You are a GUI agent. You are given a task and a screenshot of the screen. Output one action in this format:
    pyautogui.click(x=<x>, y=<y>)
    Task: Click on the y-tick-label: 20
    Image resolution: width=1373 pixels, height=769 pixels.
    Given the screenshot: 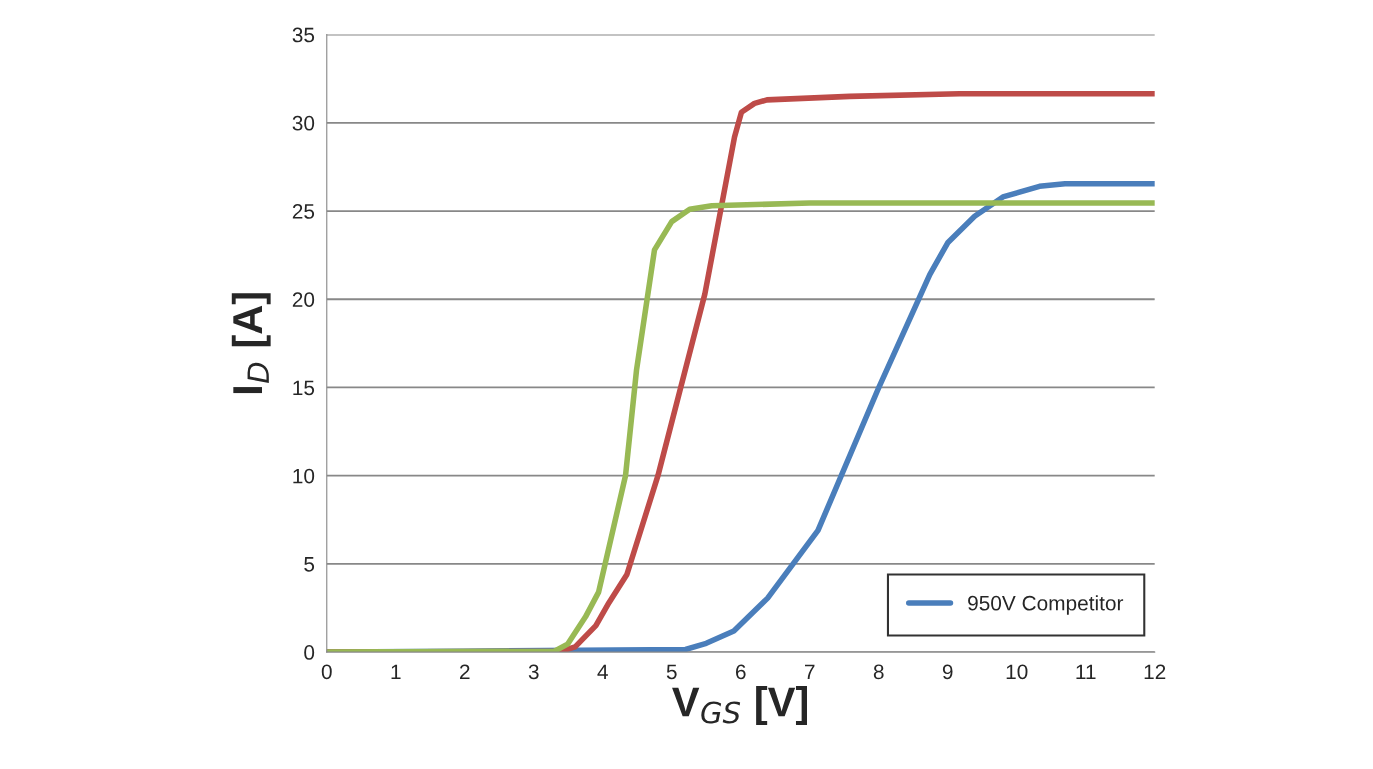 What is the action you would take?
    pyautogui.click(x=303, y=299)
    